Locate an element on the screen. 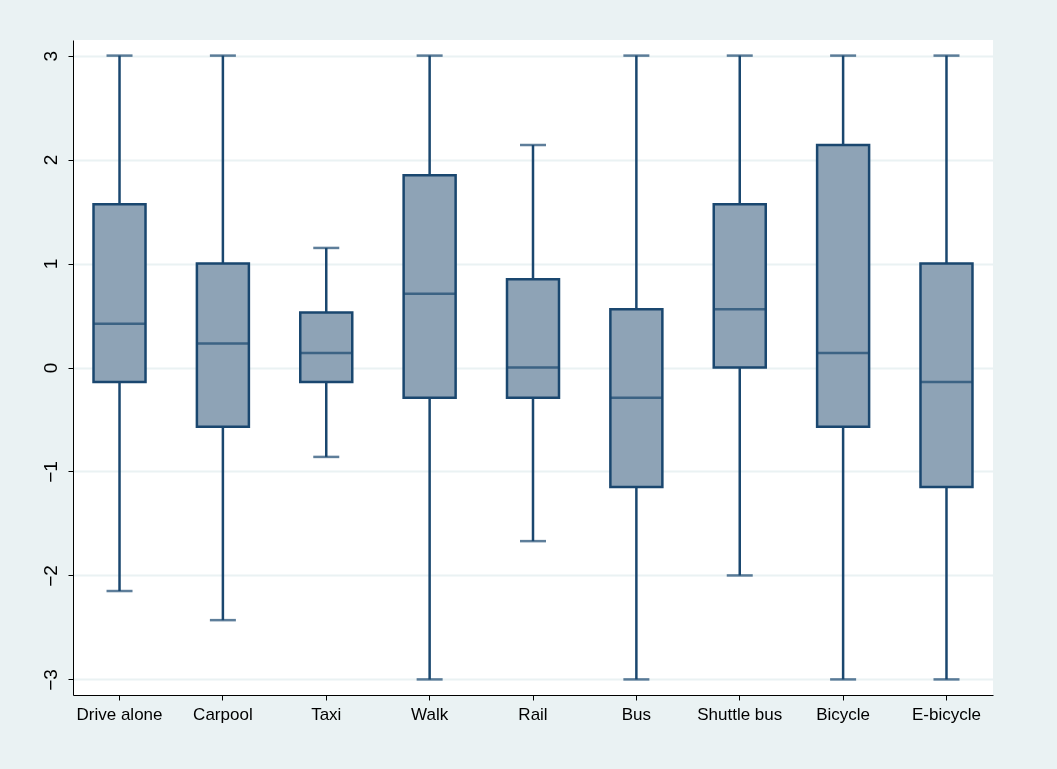 The image size is (1057, 769). y-tick-label: −2 is located at coordinates (50, 576).